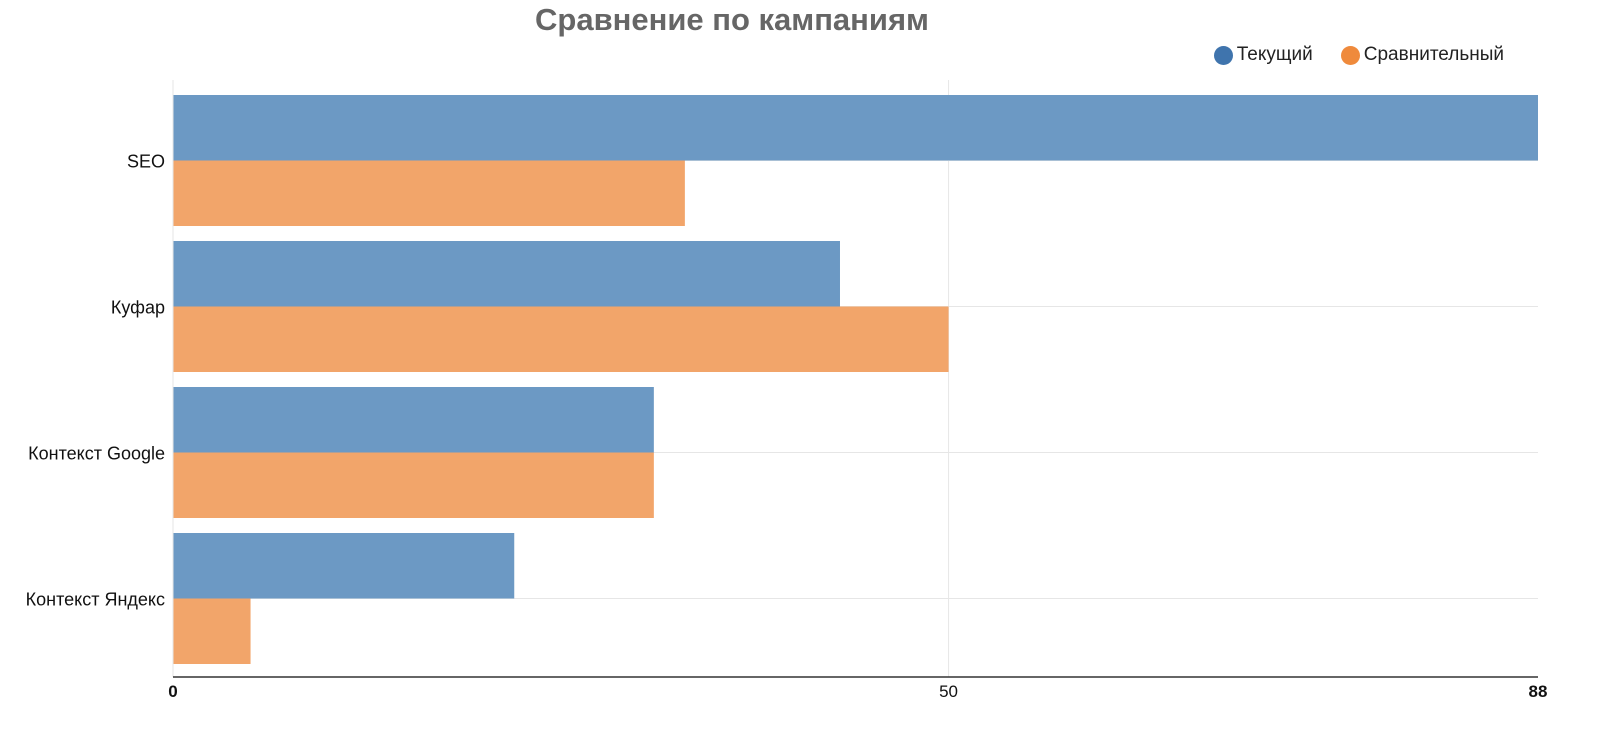 The image size is (1604, 730). Describe the element at coordinates (96, 454) in the screenshot. I see `category-label: Контекст Google` at that location.